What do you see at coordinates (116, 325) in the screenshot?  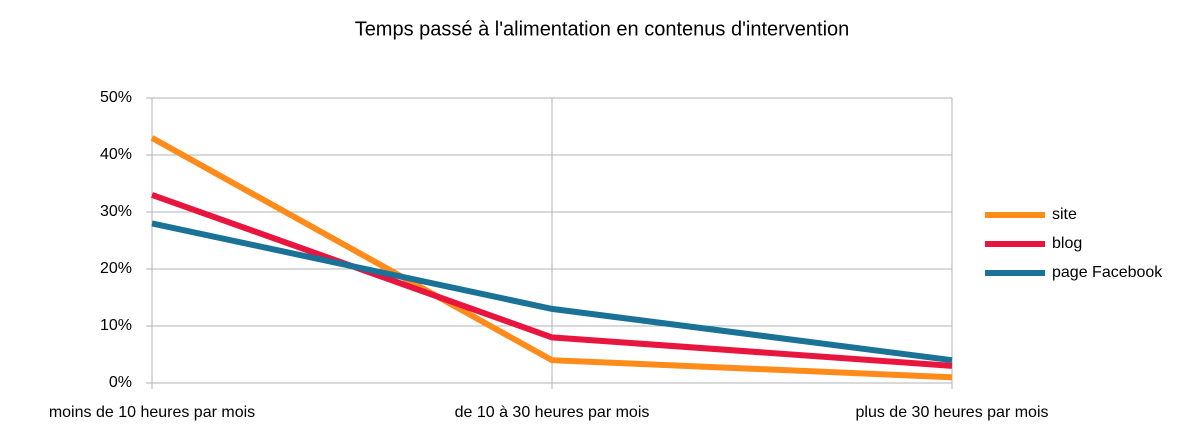 I see `y-tick-label: 10%` at bounding box center [116, 325].